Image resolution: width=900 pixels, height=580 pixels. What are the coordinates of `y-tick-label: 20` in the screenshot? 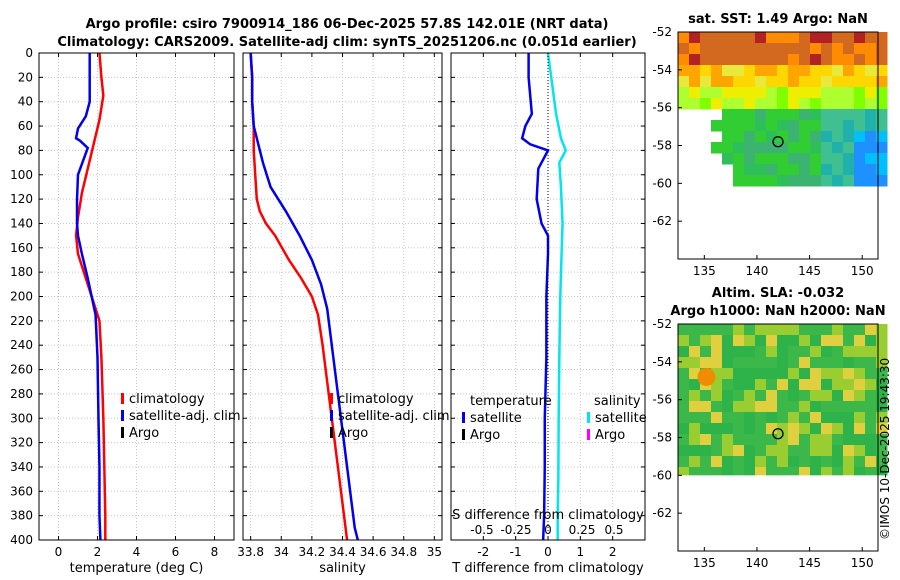 It's located at (25, 77).